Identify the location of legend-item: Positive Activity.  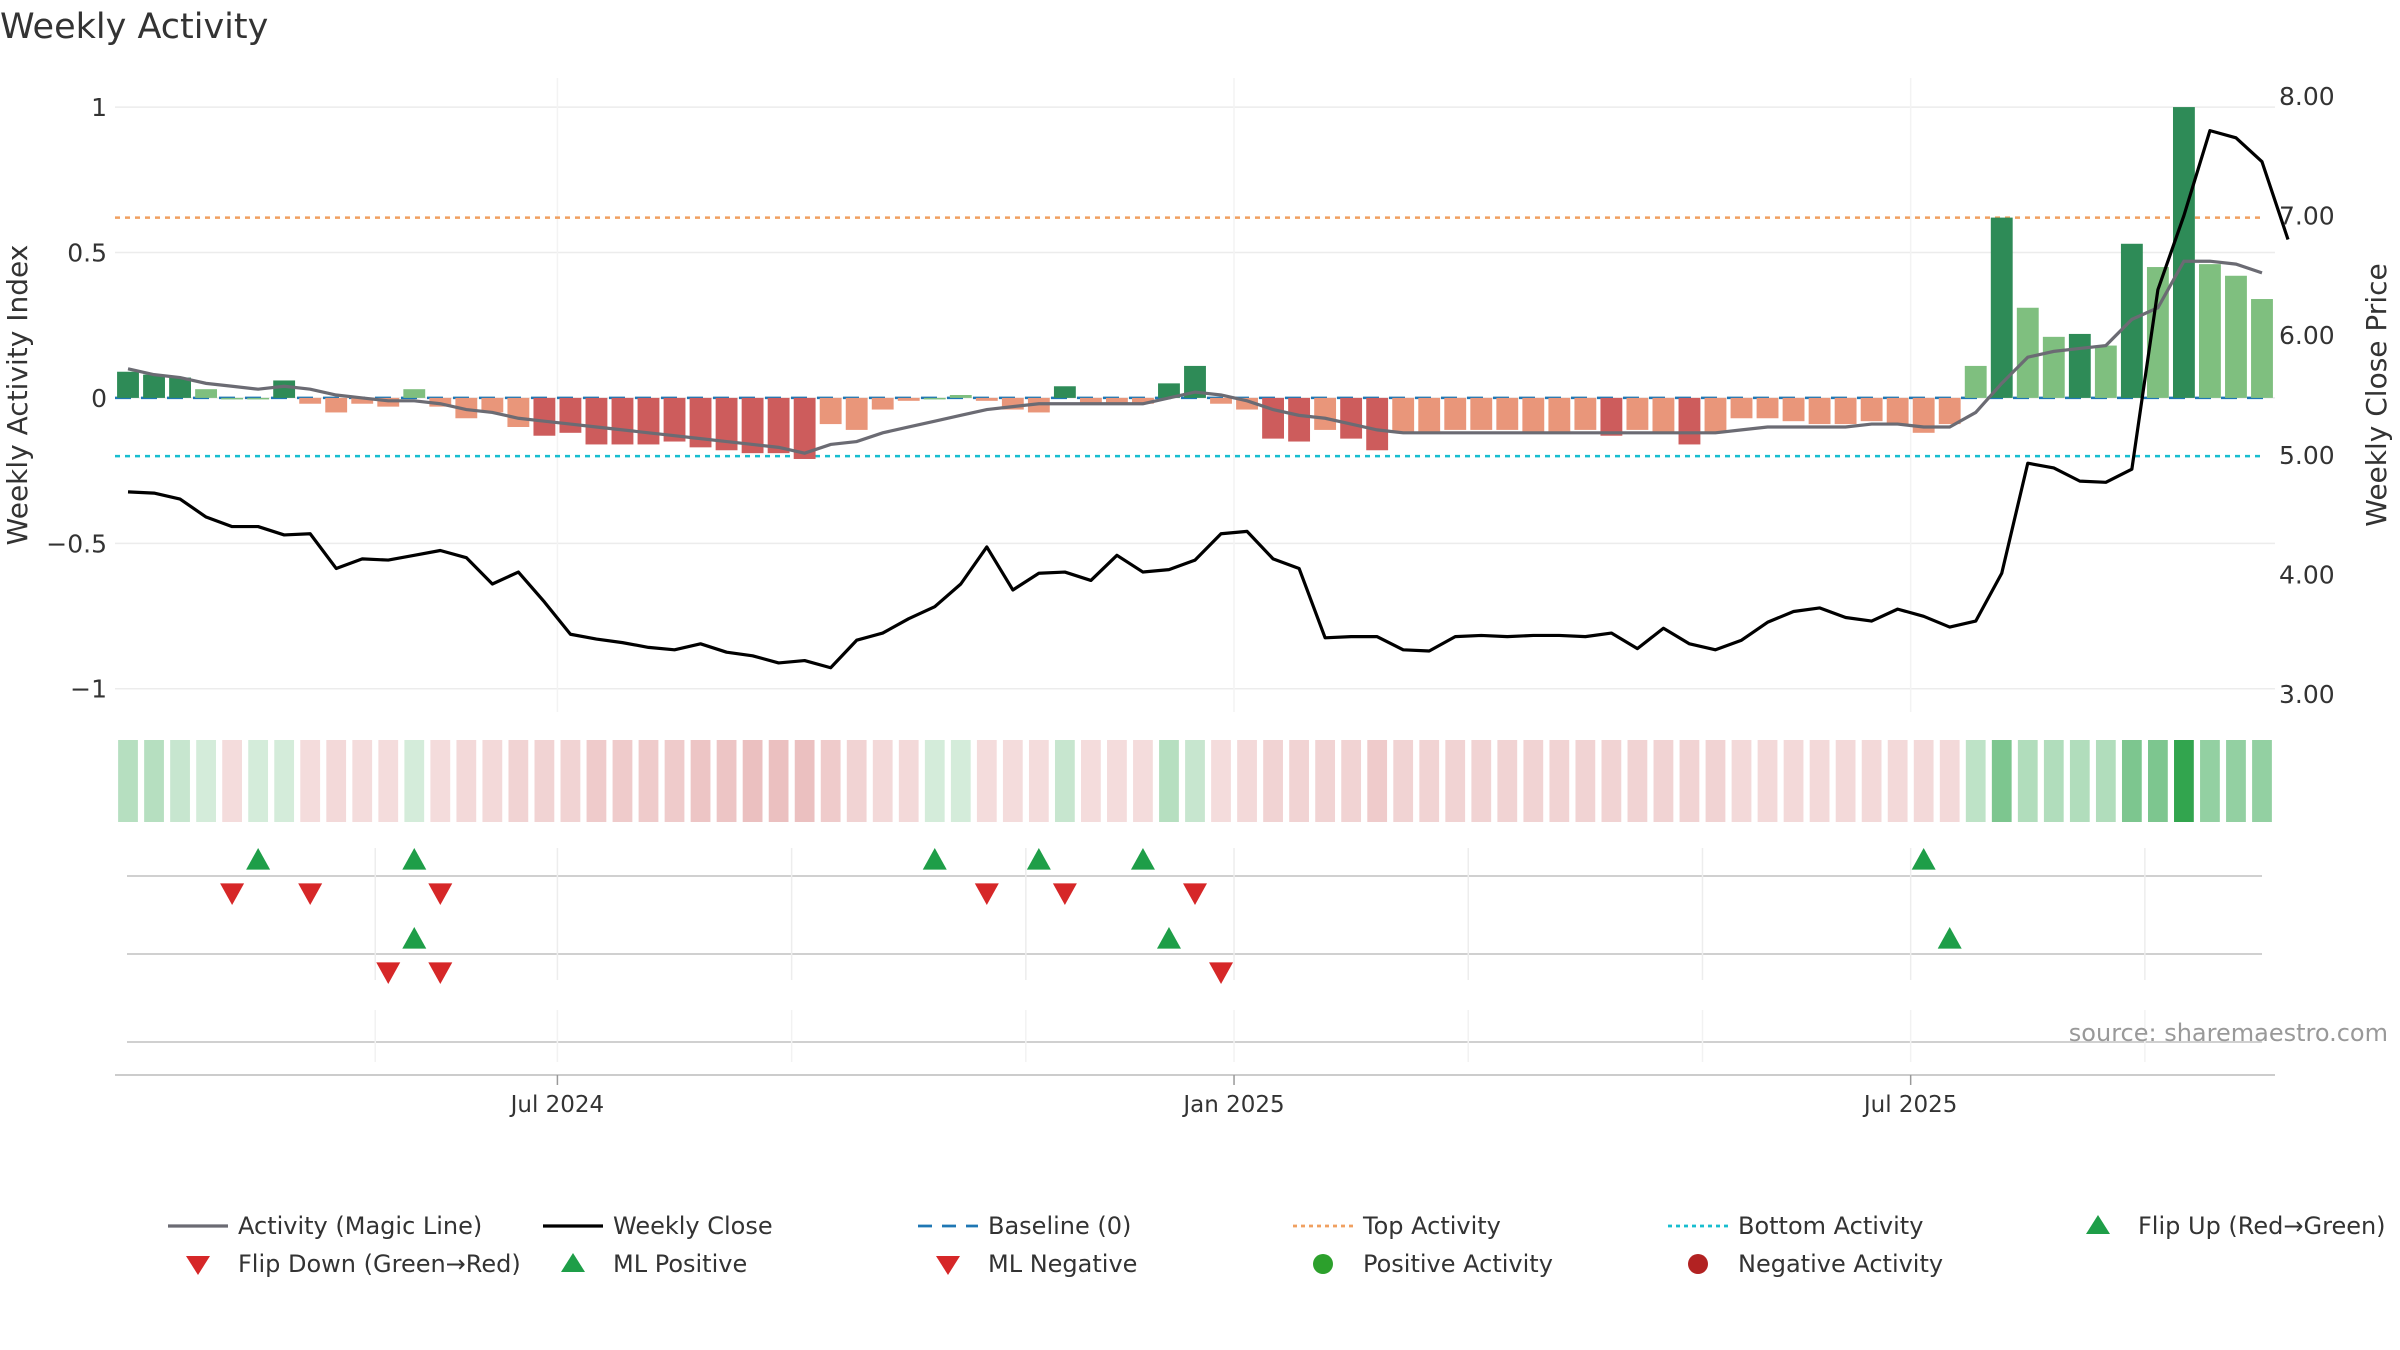
(1433, 1264).